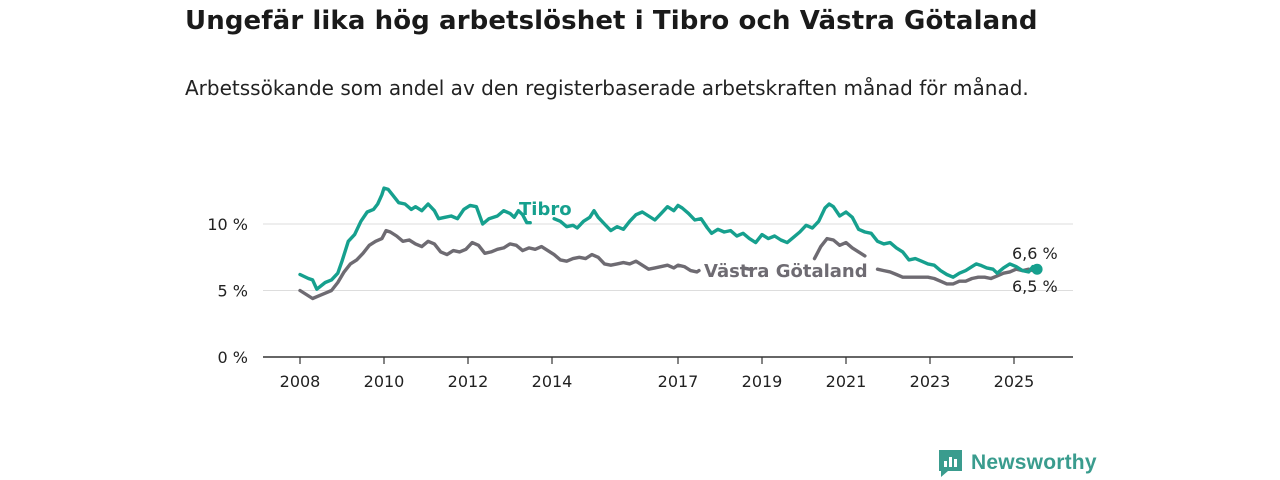 The height and width of the screenshot is (480, 1280). Describe the element at coordinates (846, 381) in the screenshot. I see `x-tick-label: 2021` at that location.